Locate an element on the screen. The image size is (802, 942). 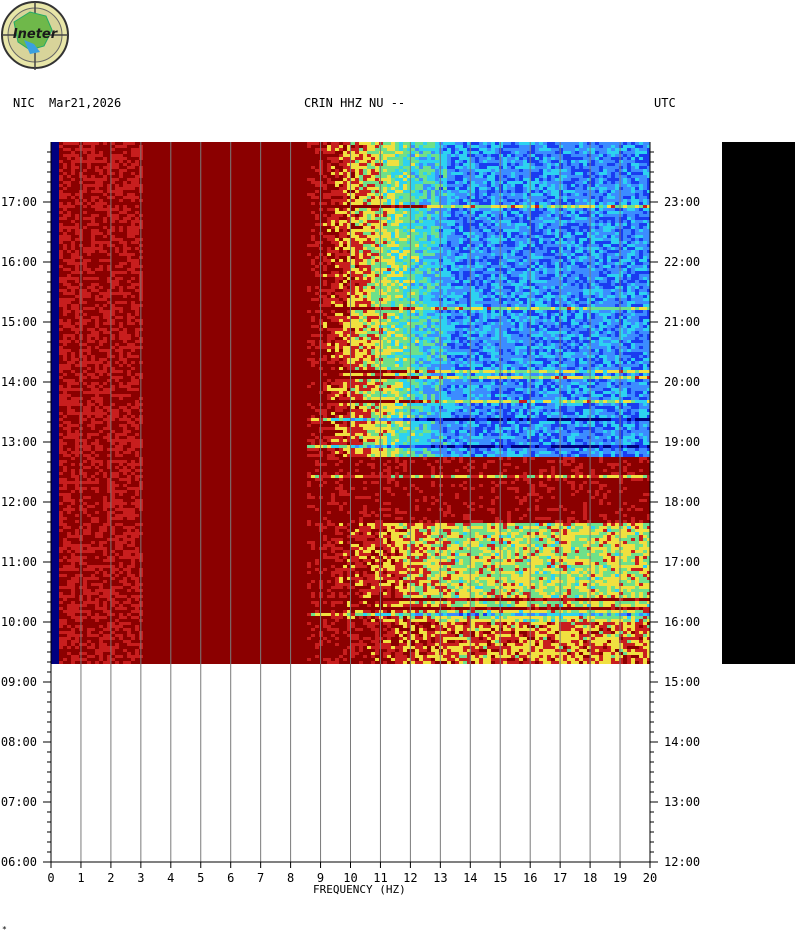
right-time-label: 12:00 is located at coordinates (682, 862).